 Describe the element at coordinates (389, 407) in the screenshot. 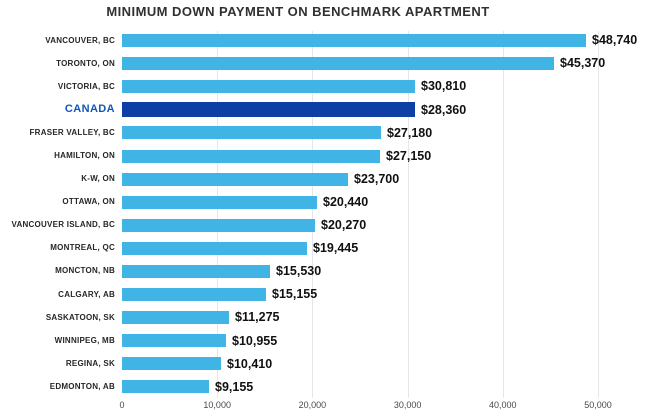

I see `x-axis: 0 10,000 20,000 30,000 40,000 50,000` at that location.